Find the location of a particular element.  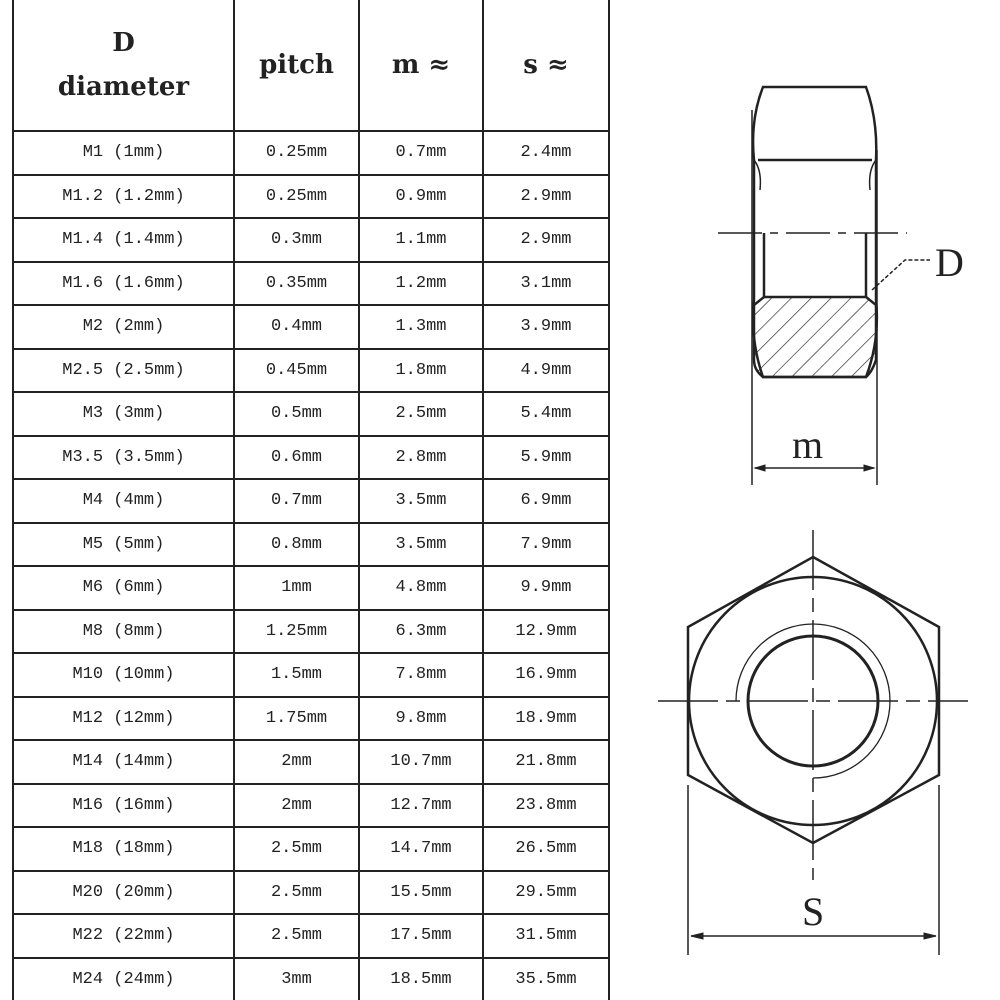

cell-diameter: M3.5 (3.5mm) is located at coordinates (123, 457).